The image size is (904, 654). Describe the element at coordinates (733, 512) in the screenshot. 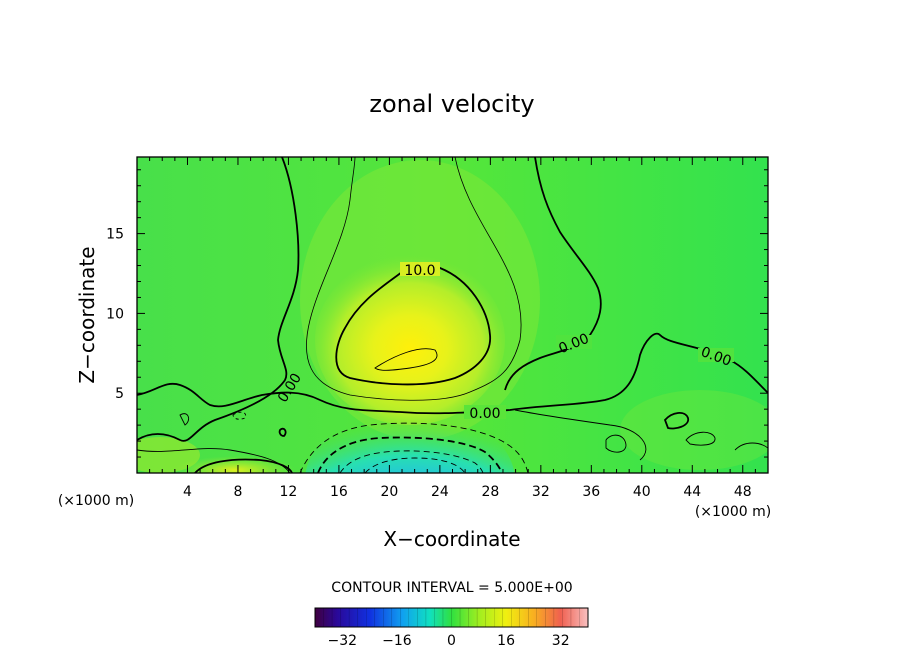

I see `x-unit-right: (×1000 m)` at that location.